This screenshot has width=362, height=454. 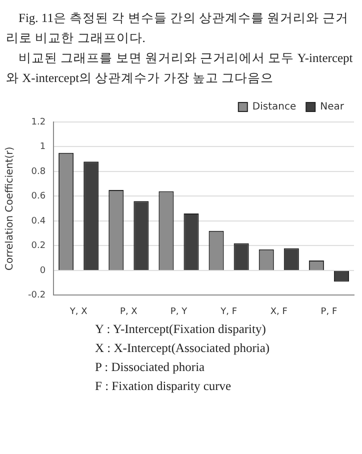 What do you see at coordinates (229, 311) in the screenshot?
I see `x-tick-label: Y, F` at bounding box center [229, 311].